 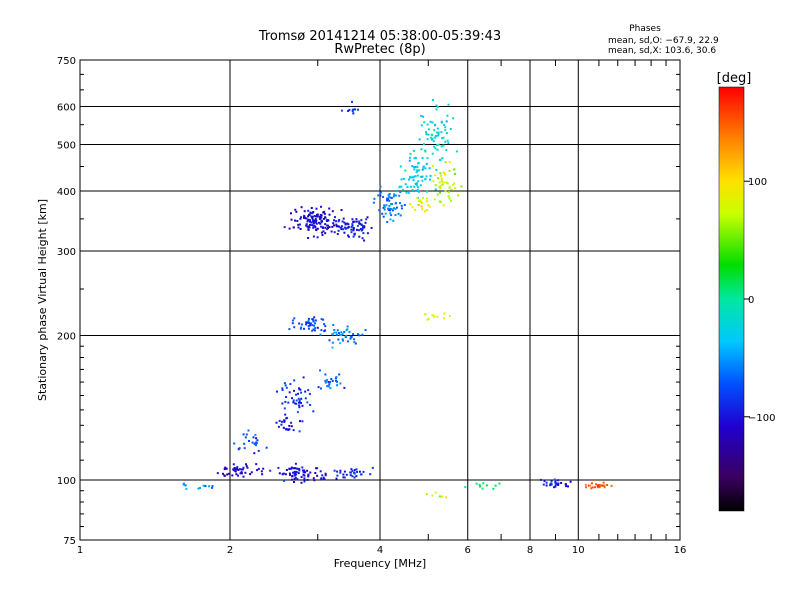 What do you see at coordinates (645, 29) in the screenshot?
I see `phases-title: Phases` at bounding box center [645, 29].